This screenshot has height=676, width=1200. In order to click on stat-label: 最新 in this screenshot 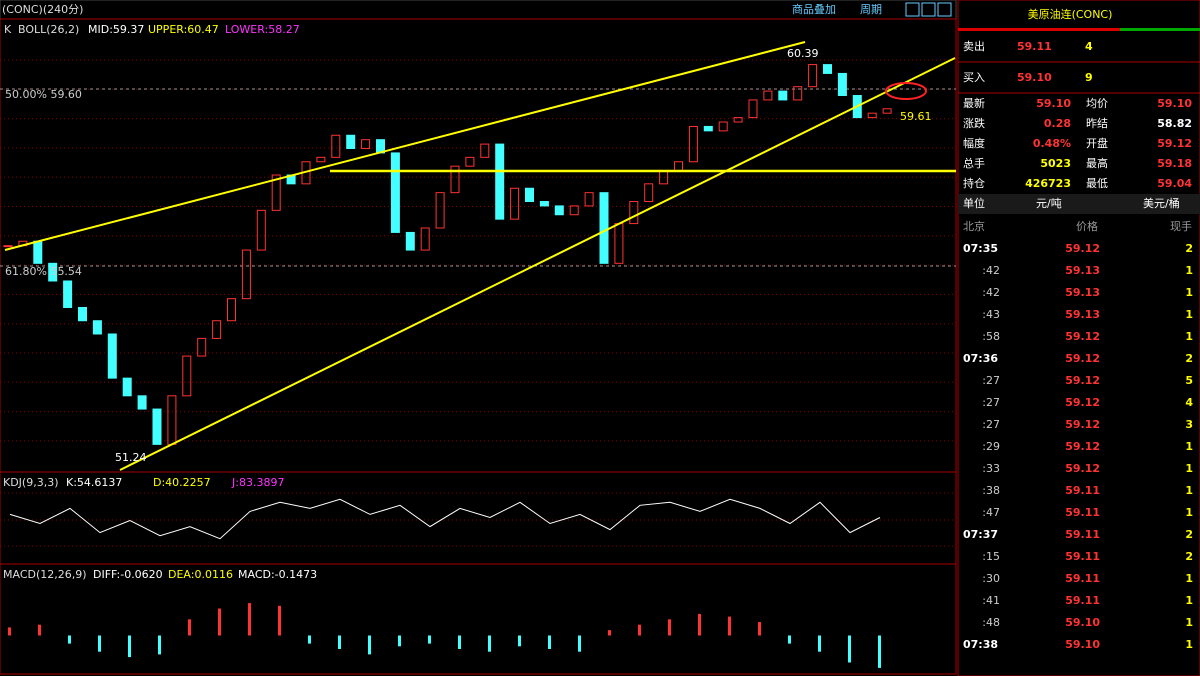, I will do `click(974, 103)`.